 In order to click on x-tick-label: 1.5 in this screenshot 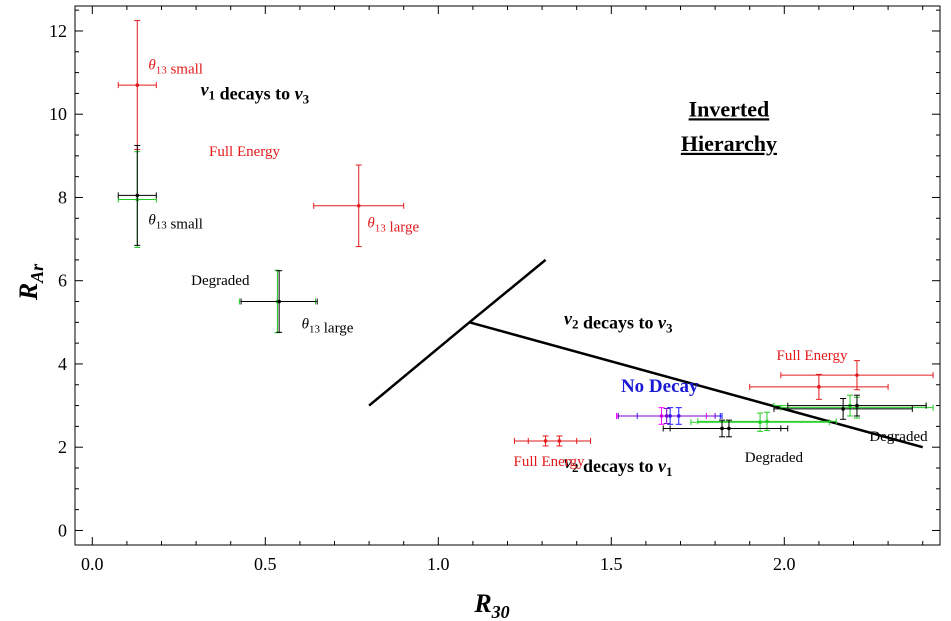, I will do `click(611, 564)`.